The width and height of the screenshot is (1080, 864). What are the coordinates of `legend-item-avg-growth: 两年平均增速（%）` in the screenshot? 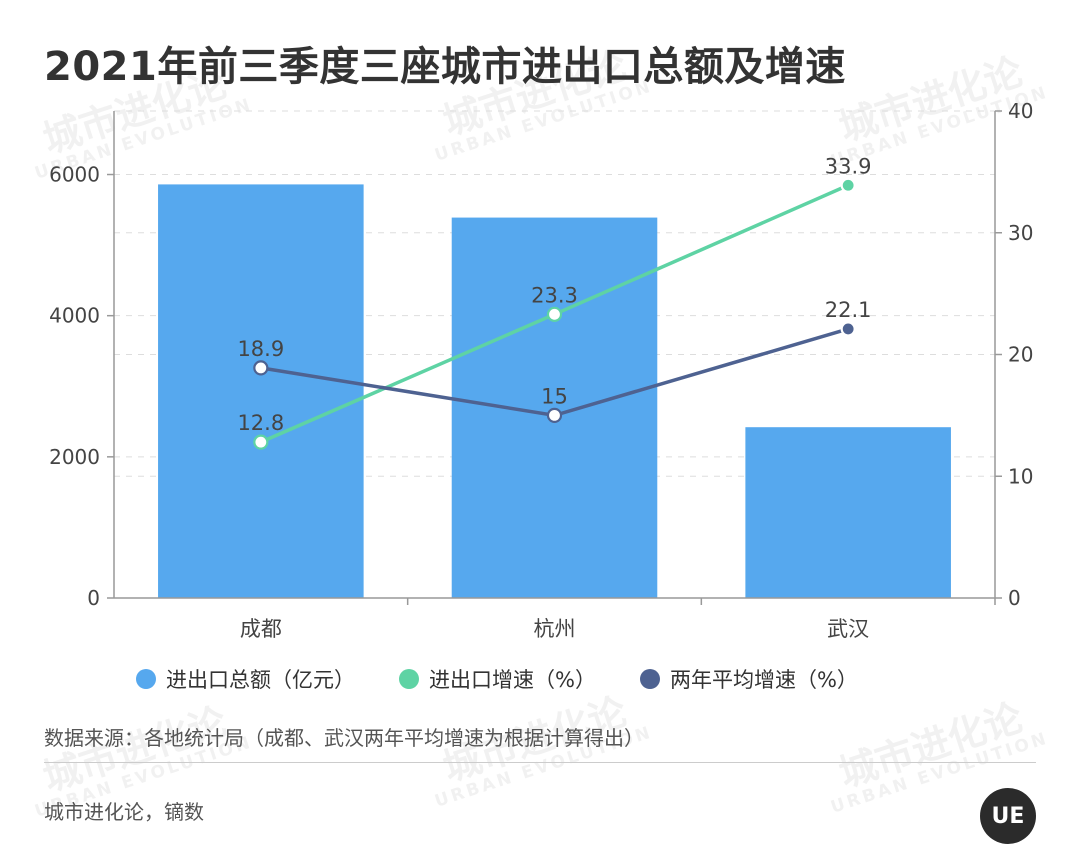 It's located at (748, 679).